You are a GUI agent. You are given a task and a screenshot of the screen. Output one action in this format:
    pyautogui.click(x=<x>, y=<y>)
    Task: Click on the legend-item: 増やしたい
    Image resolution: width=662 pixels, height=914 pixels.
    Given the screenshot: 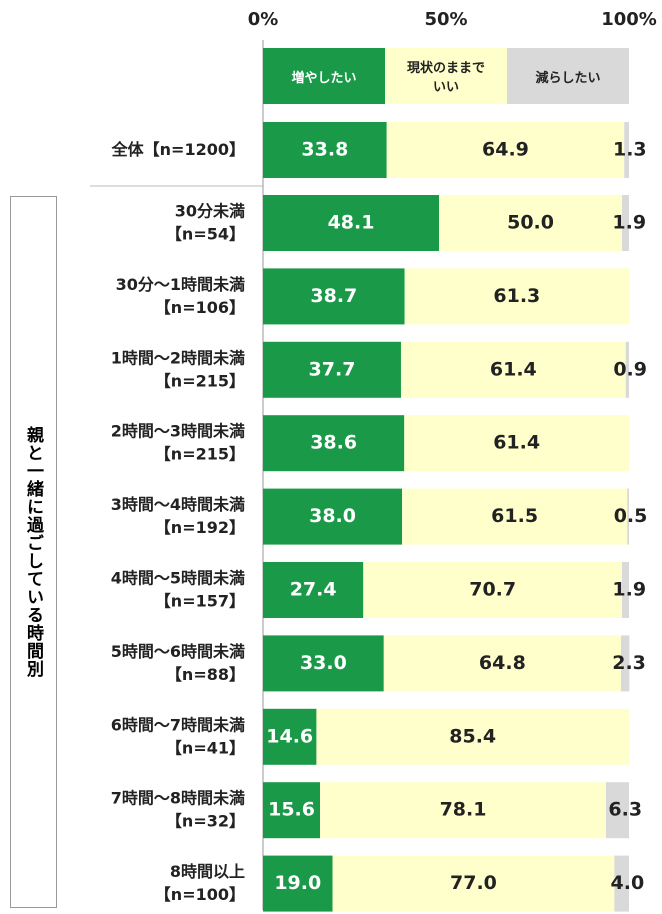 What is the action you would take?
    pyautogui.click(x=324, y=76)
    